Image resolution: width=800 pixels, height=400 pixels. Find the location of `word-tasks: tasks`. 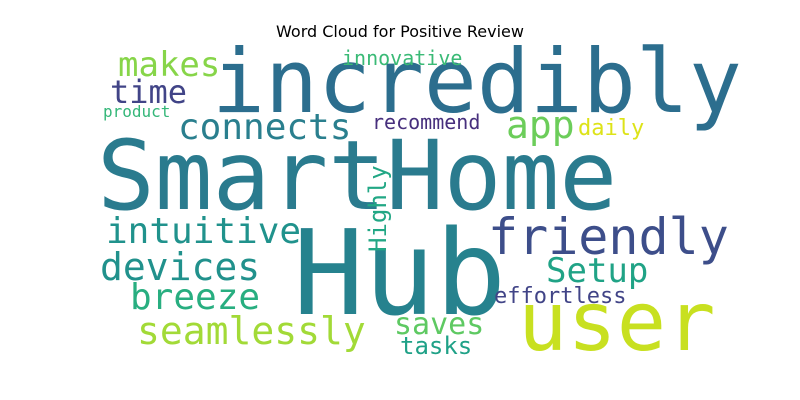

word-tasks: tasks is located at coordinates (436, 346).